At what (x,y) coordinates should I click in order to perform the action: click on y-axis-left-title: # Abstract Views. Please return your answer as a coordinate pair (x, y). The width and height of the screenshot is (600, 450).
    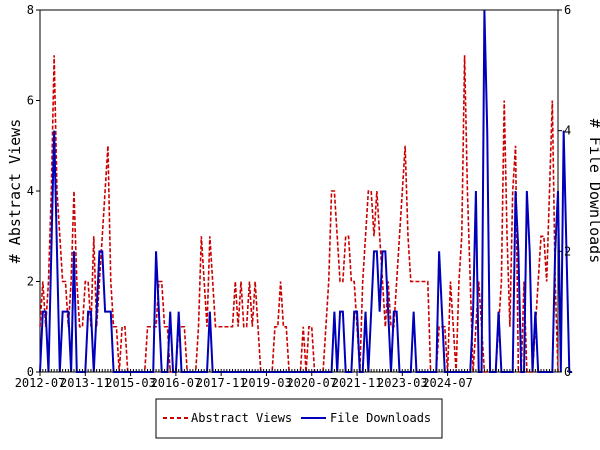
    Looking at the image, I should click on (15, 191).